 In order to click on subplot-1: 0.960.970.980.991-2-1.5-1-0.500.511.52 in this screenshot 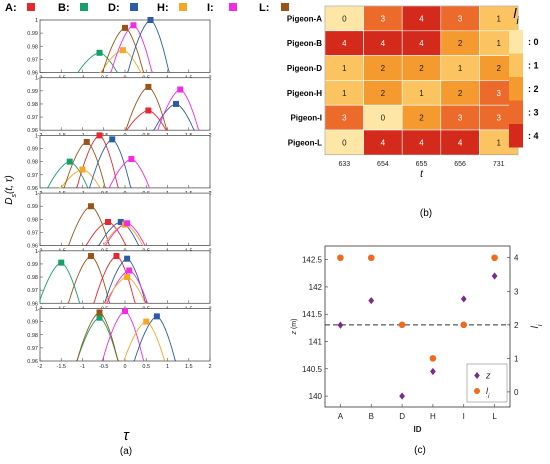, I will do `click(119, 49)`.